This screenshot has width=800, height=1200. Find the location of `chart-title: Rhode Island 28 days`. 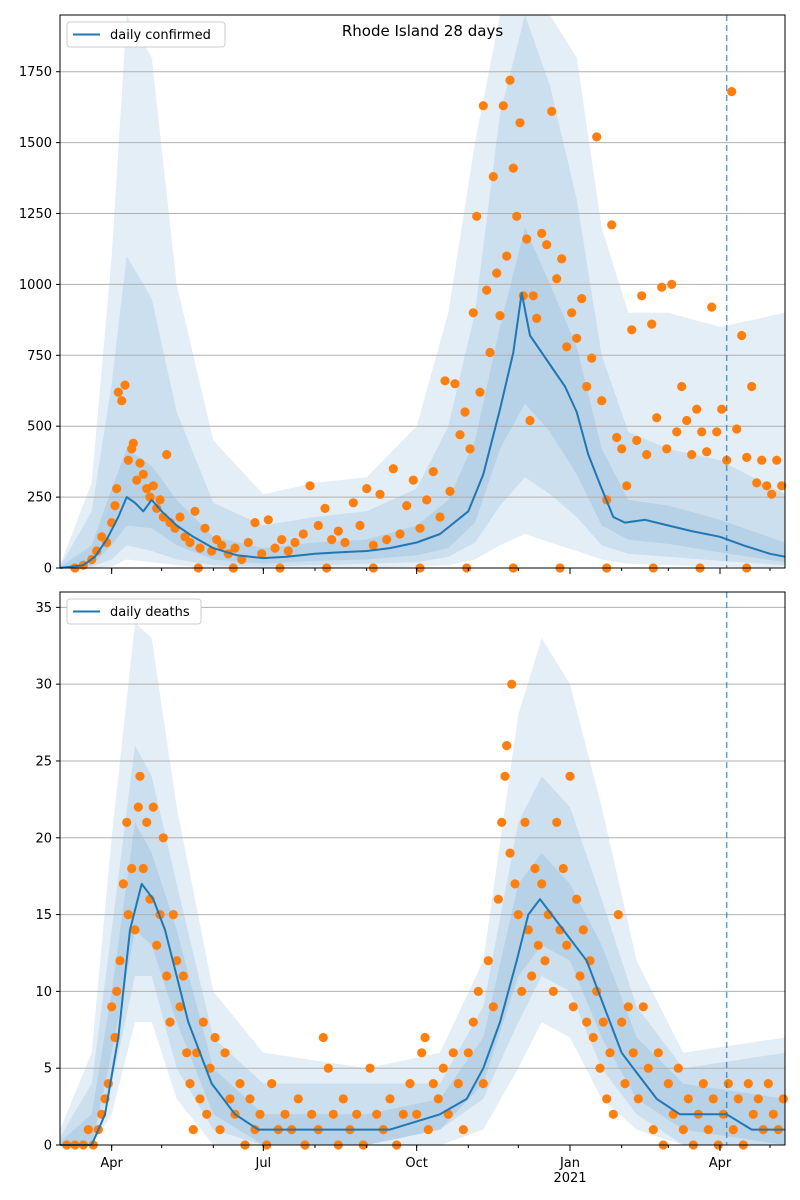

chart-title: Rhode Island 28 days is located at coordinates (422, 31).